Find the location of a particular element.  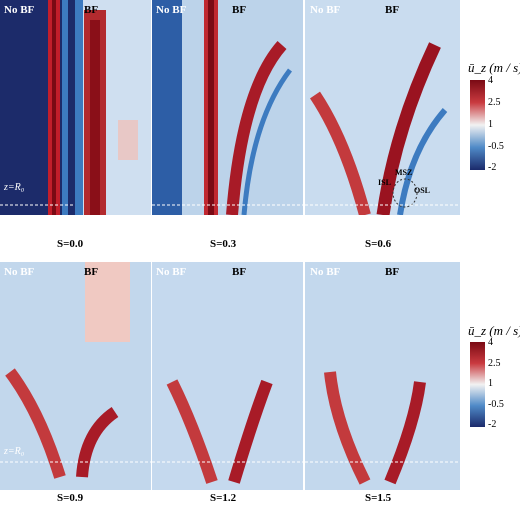

panel-s12 is located at coordinates (227, 376).